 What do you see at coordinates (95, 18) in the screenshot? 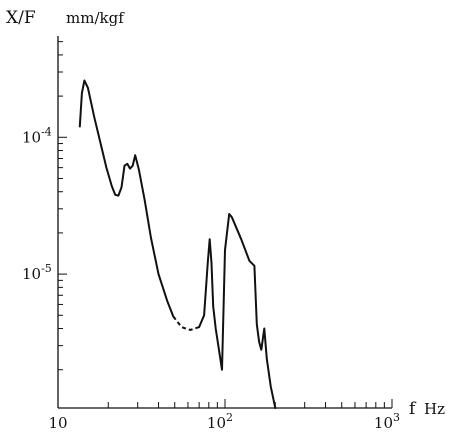
I see `y-axis-unit: mm/kgf` at bounding box center [95, 18].